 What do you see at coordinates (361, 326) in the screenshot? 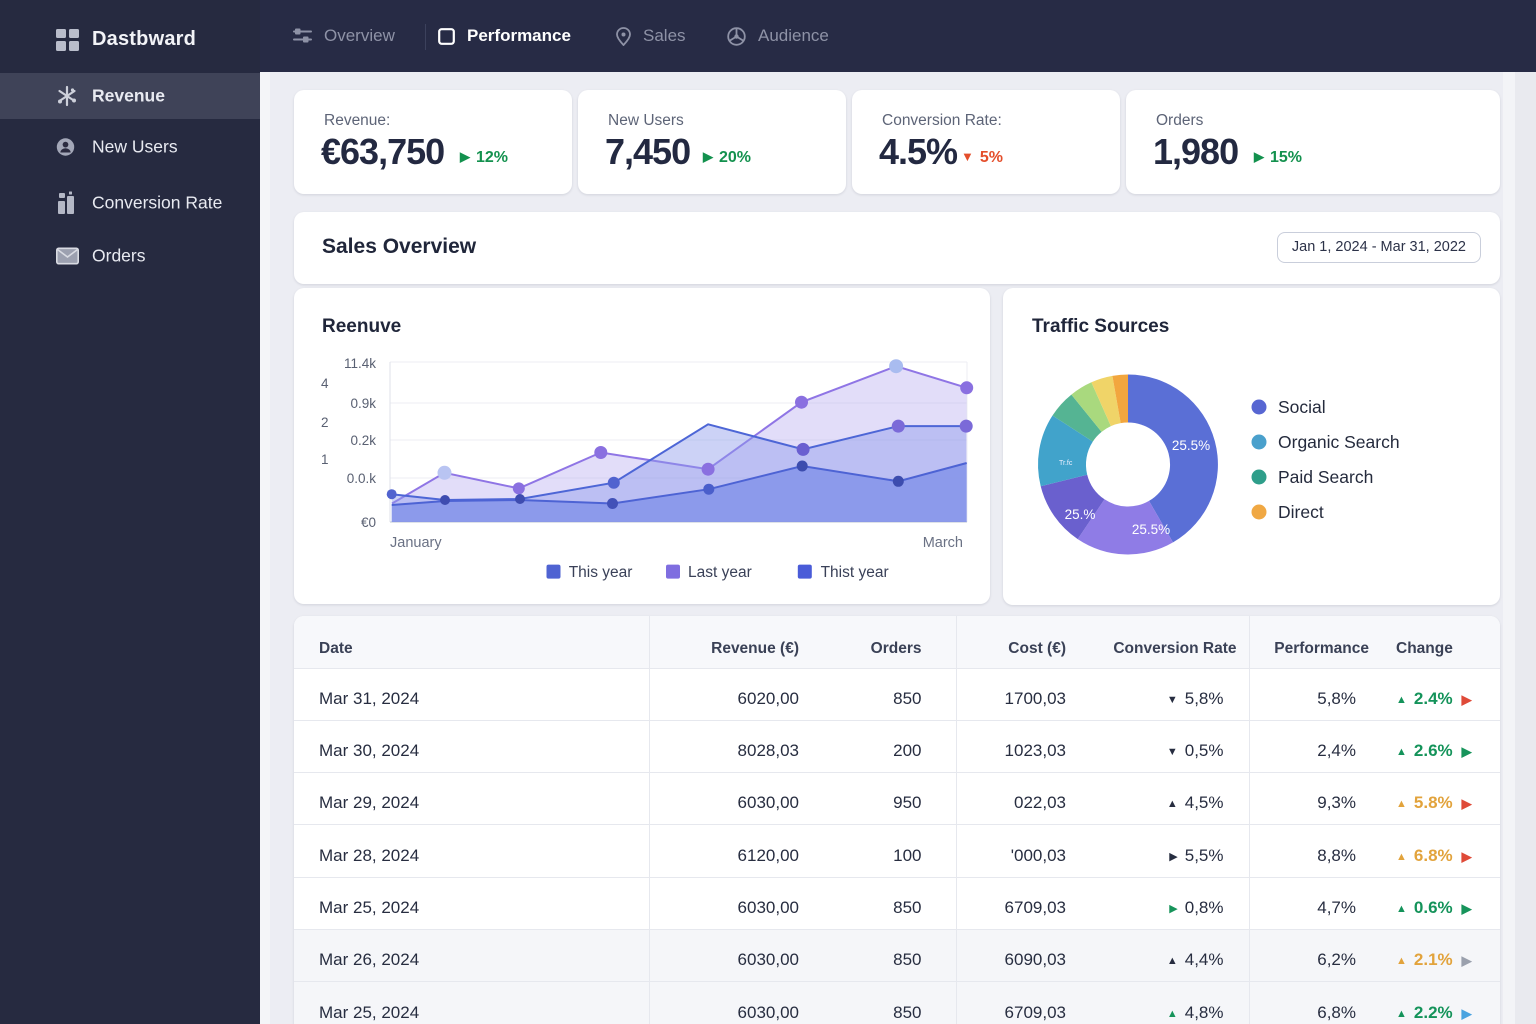
I see `svg-text: Reenuve` at bounding box center [361, 326].